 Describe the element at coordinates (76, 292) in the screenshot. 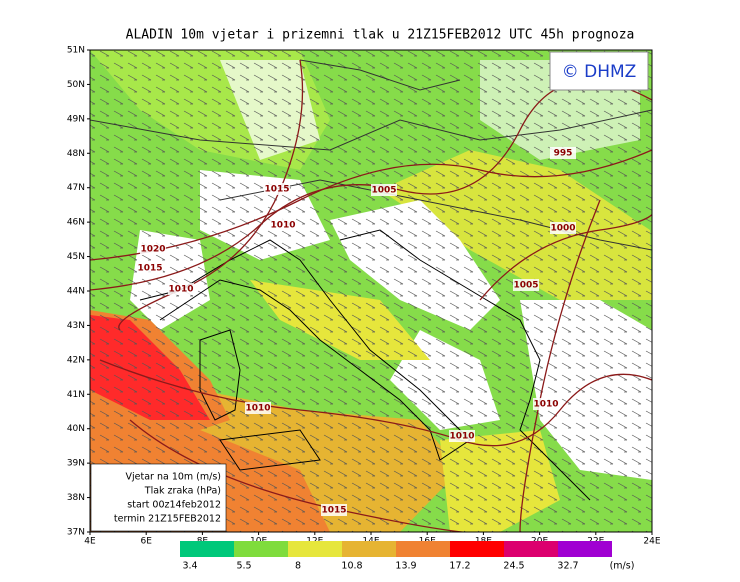

I see `lat-label: 44N` at that location.